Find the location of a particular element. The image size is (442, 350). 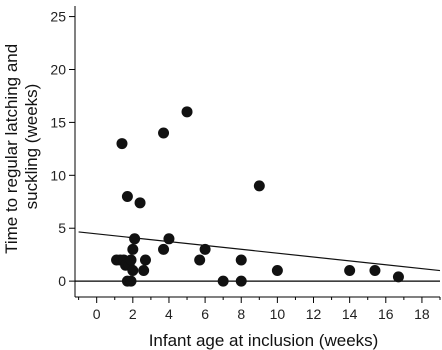

x-tick-label: 6 is located at coordinates (205, 314).